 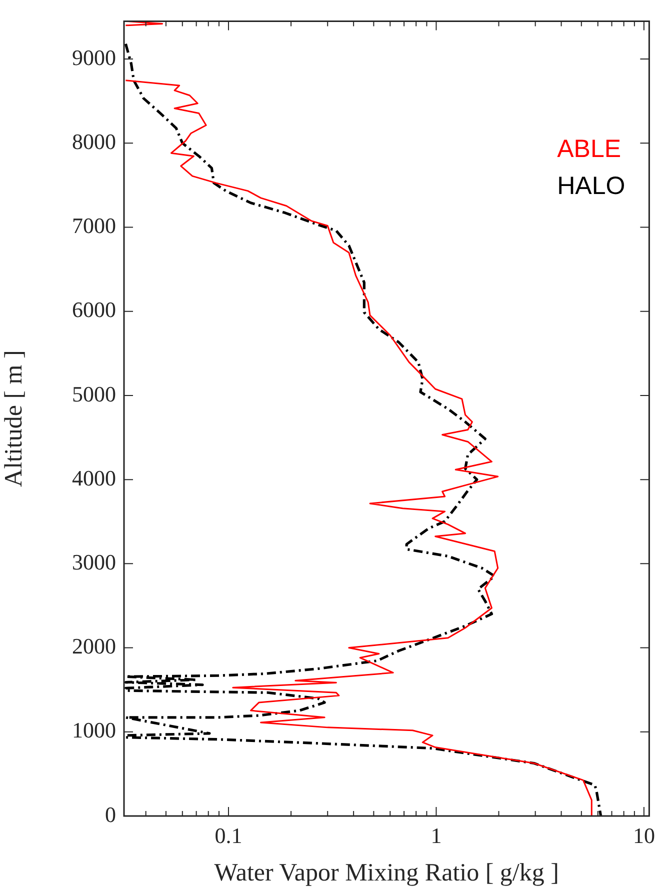 I want to click on y-tick-label: 4000, so click(x=94, y=477).